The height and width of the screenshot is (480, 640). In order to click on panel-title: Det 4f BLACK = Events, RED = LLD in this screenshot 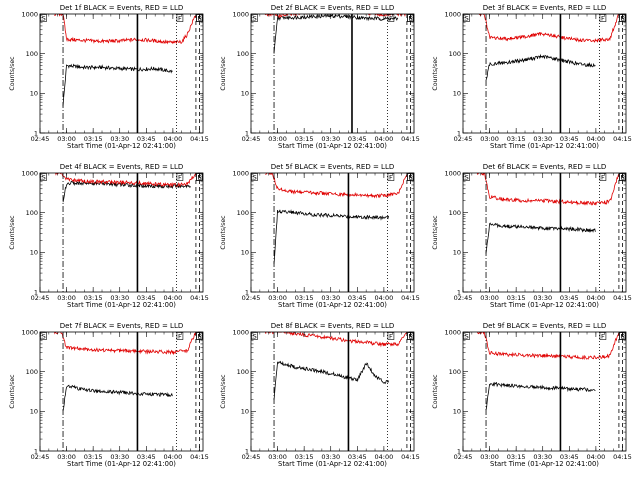, I will do `click(121, 167)`.